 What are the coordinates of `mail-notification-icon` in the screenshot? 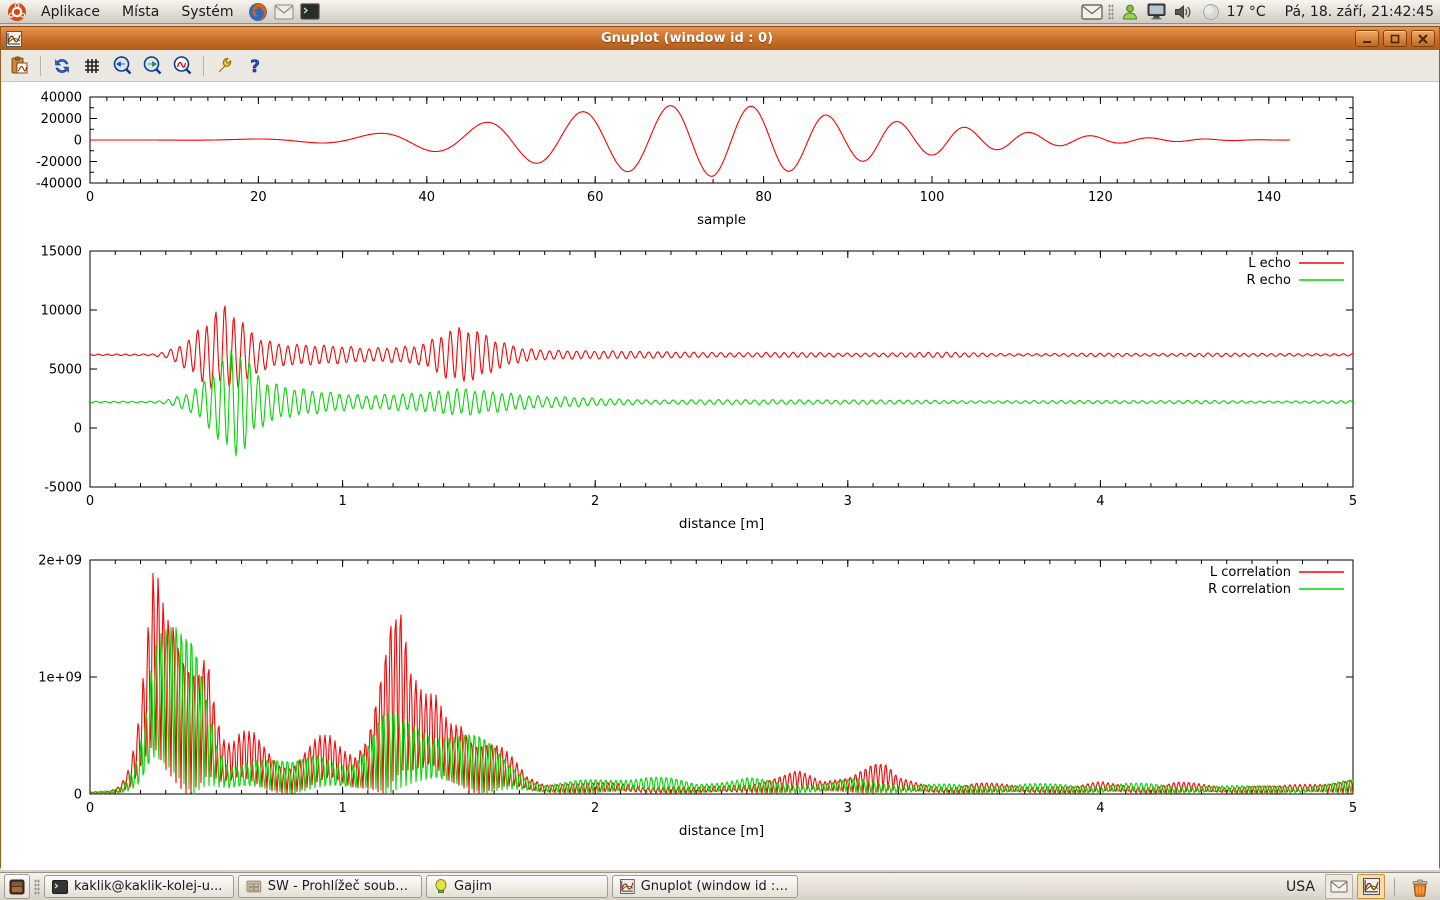 It's located at (1091, 12).